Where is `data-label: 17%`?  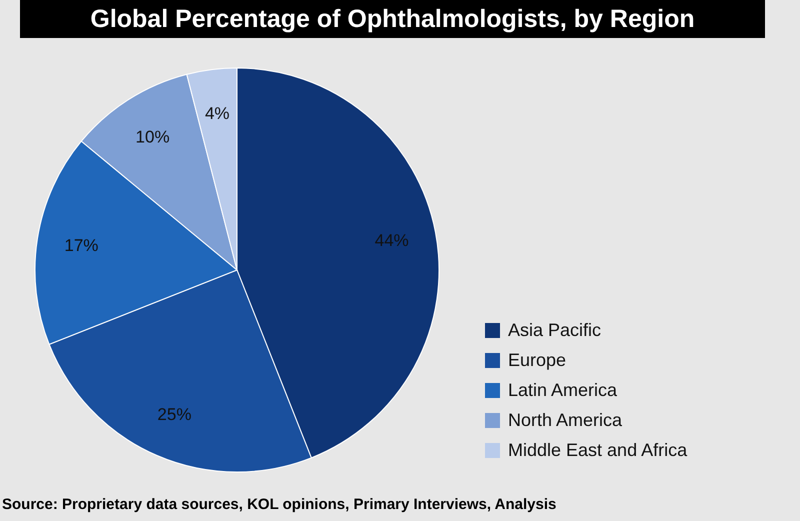
data-label: 17% is located at coordinates (81, 245).